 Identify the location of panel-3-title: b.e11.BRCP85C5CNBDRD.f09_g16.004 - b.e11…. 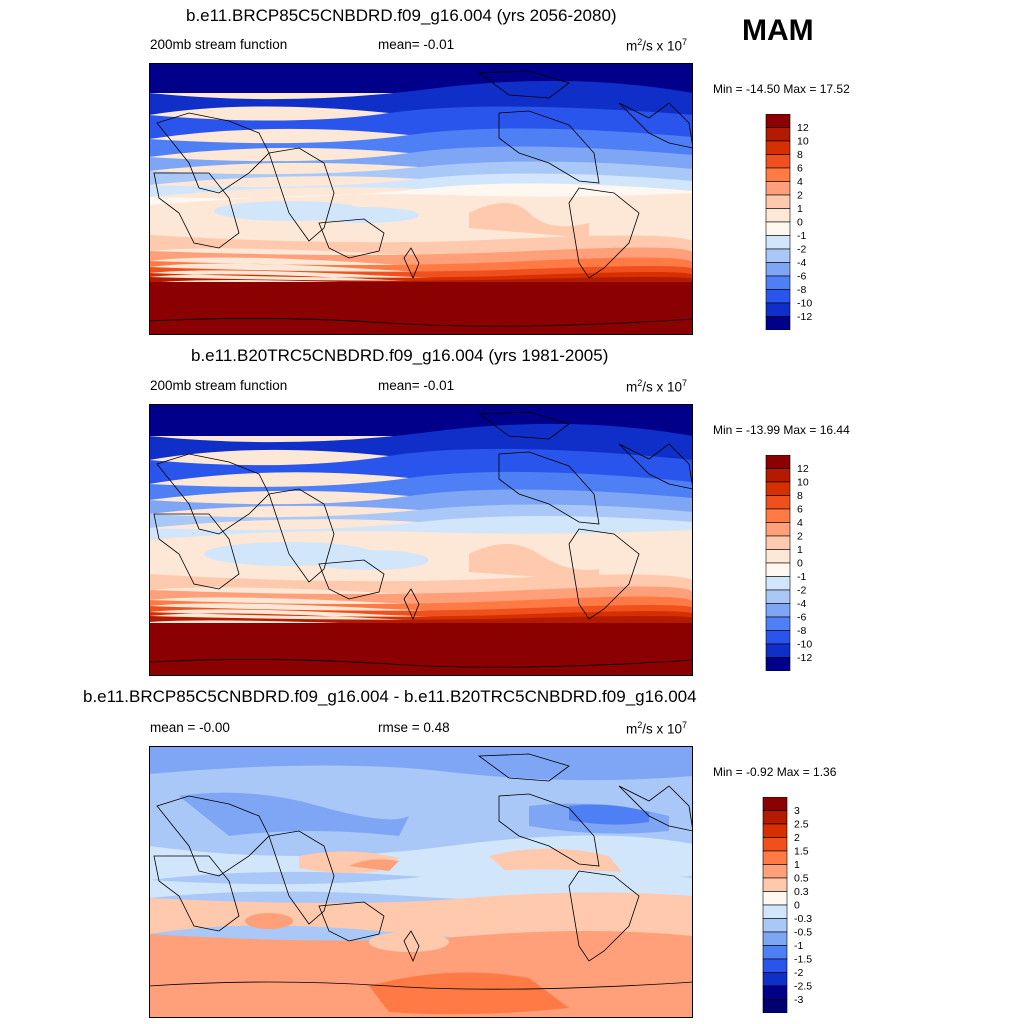
(390, 696).